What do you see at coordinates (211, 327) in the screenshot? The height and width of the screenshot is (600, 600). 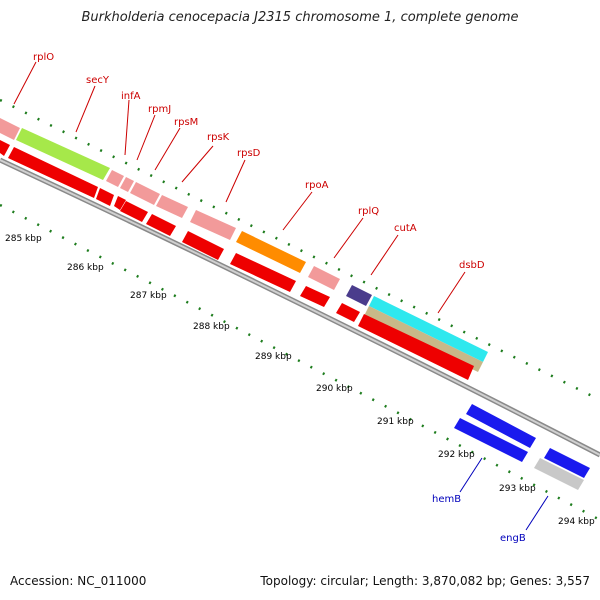 I see `kbp-label: 288 kbp` at bounding box center [211, 327].